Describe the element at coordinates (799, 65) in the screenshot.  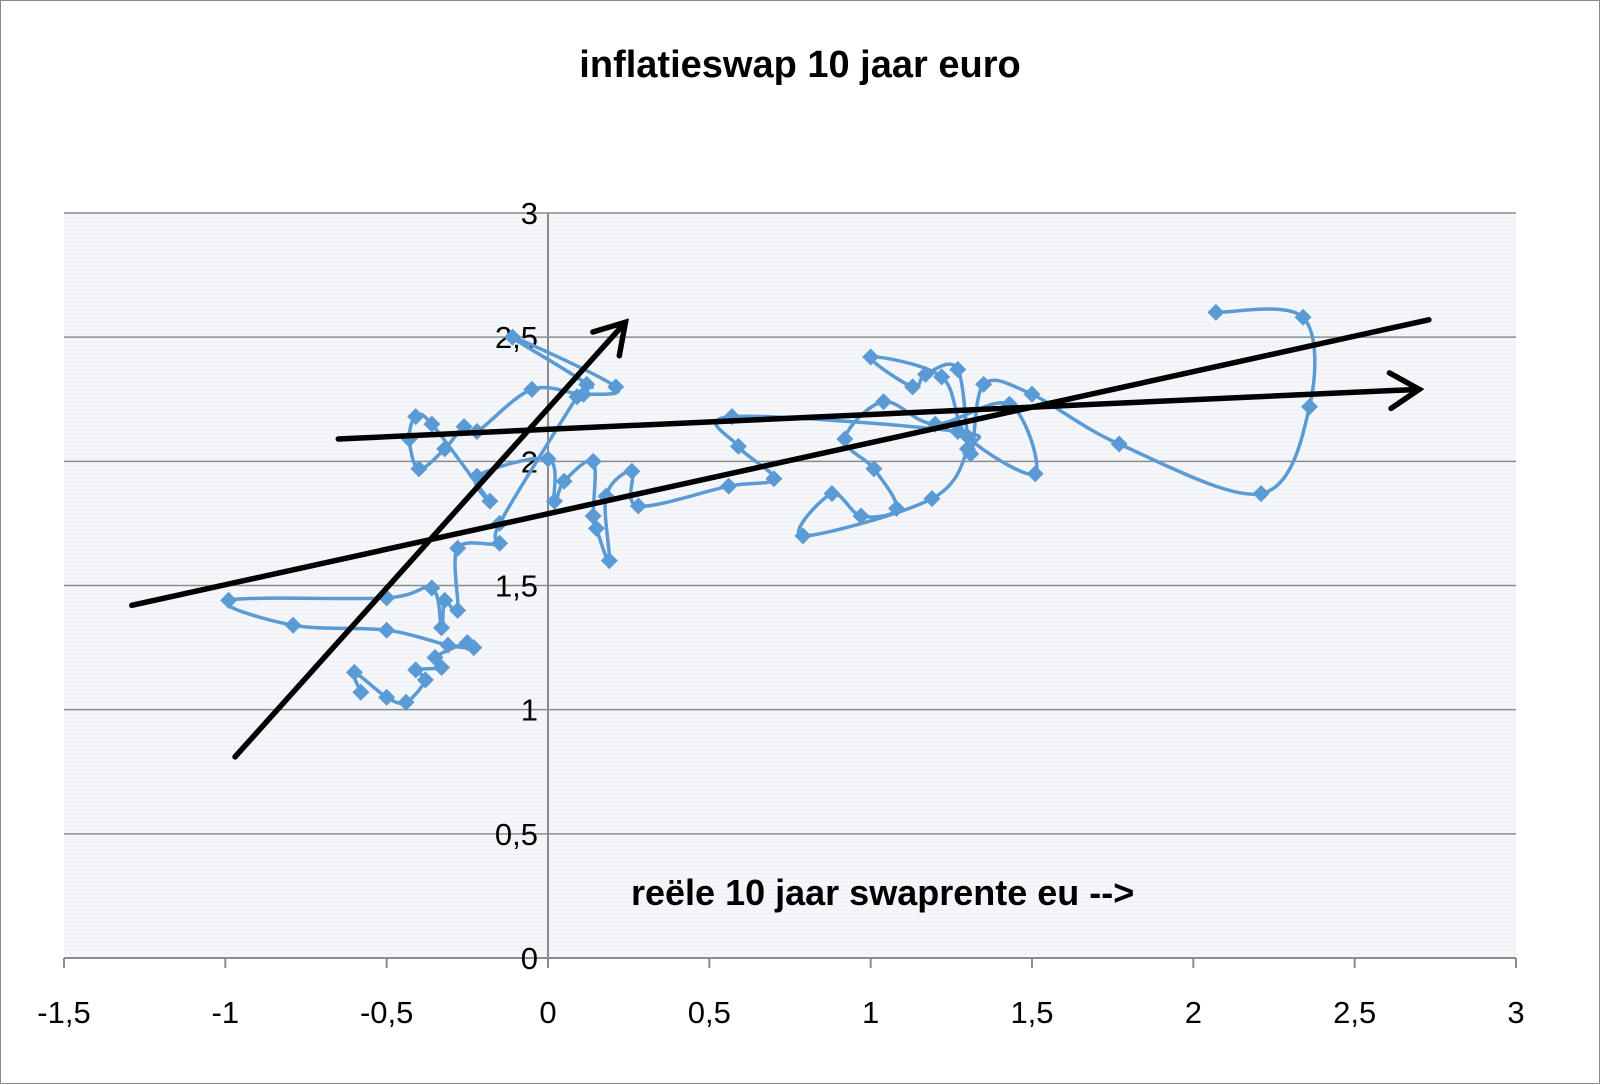
I see `chart-title: inflatieswap 10 jaar euro` at that location.